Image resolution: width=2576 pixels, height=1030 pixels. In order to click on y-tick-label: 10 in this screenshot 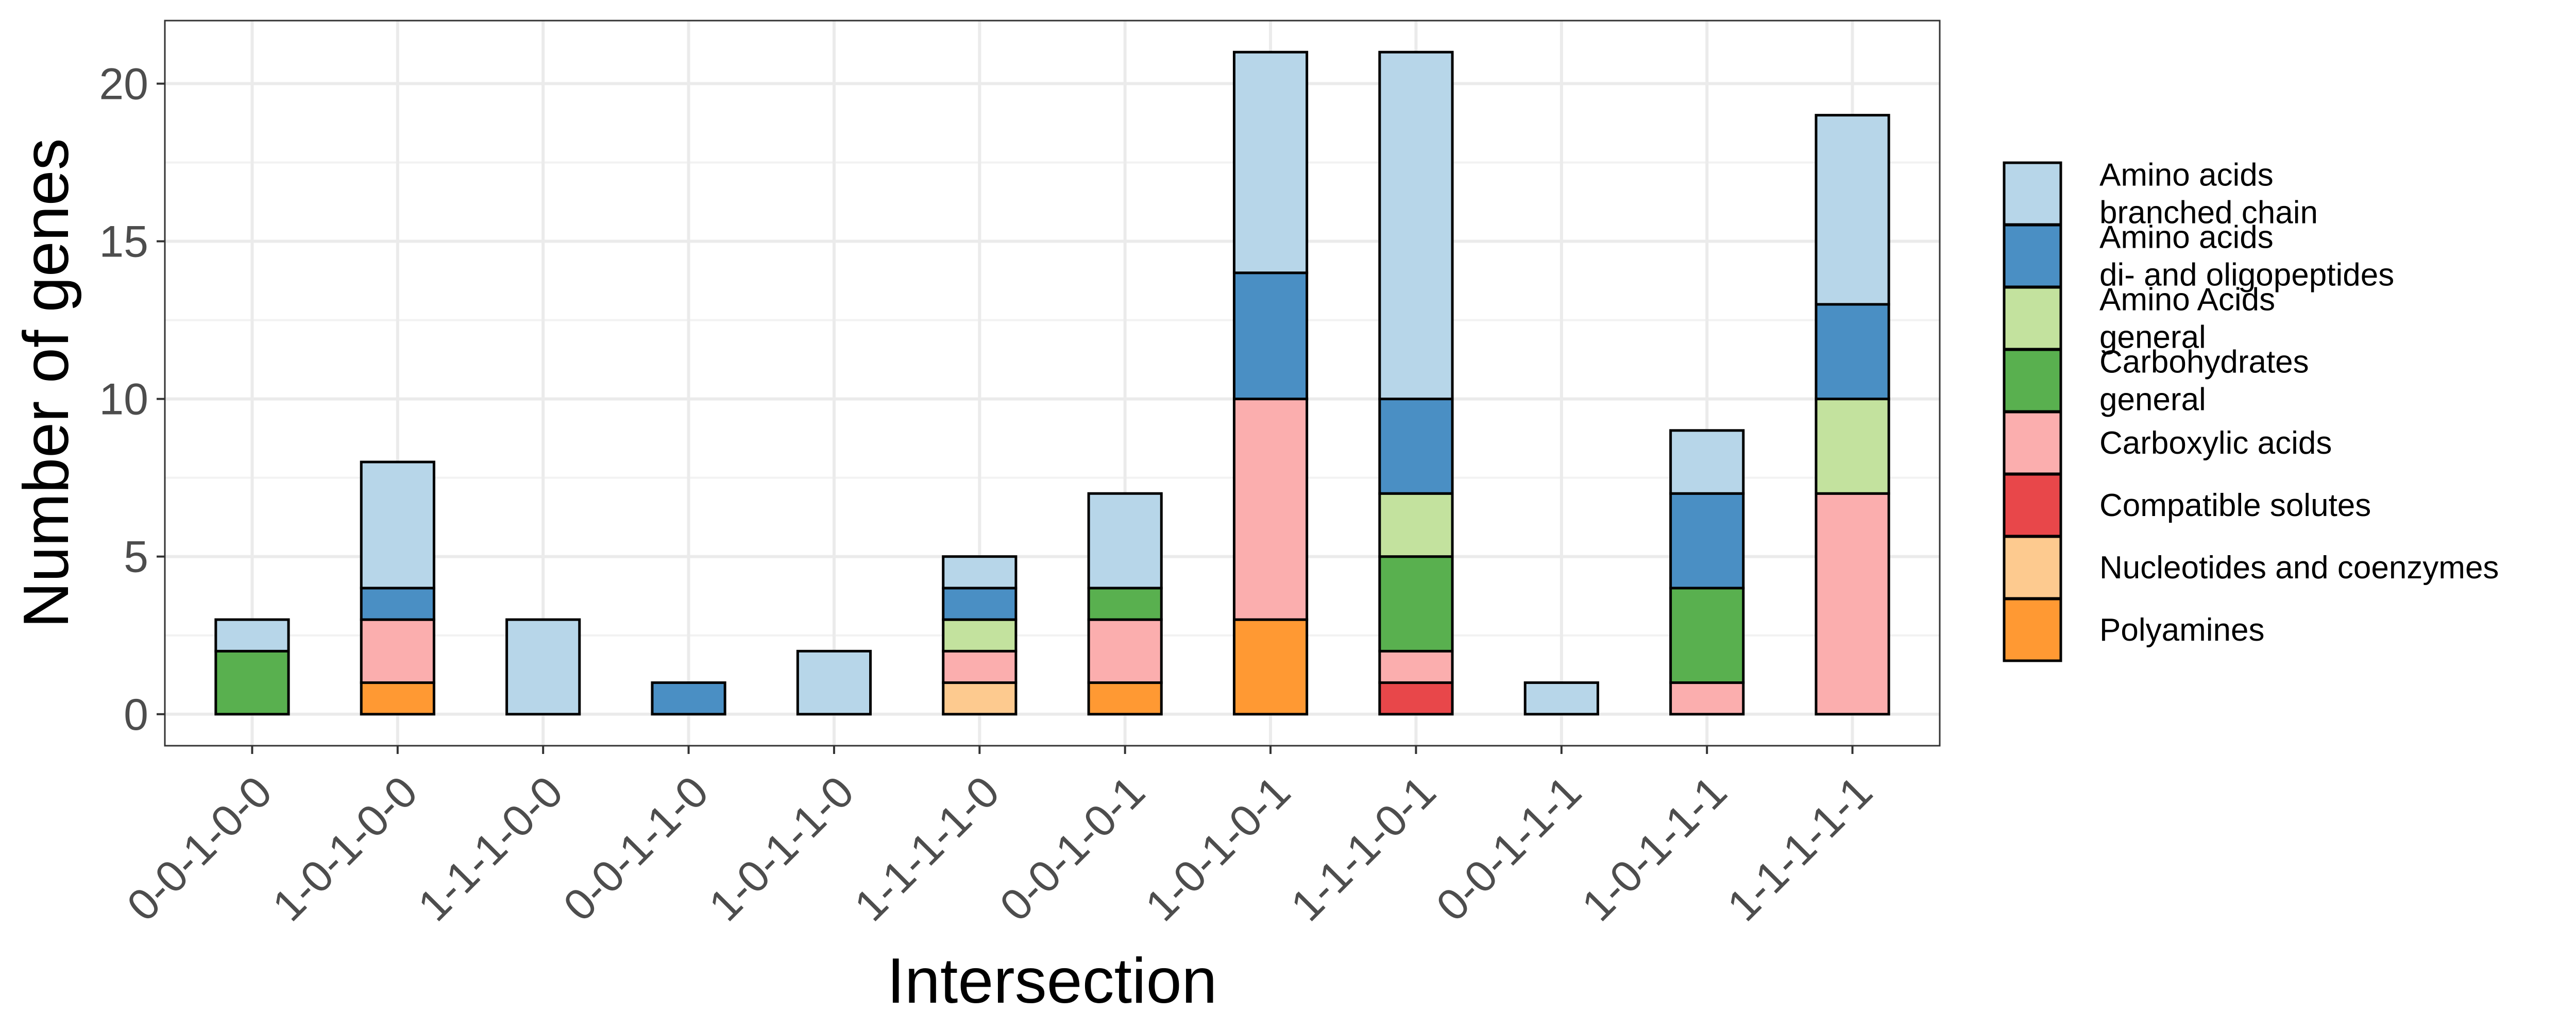, I will do `click(124, 400)`.